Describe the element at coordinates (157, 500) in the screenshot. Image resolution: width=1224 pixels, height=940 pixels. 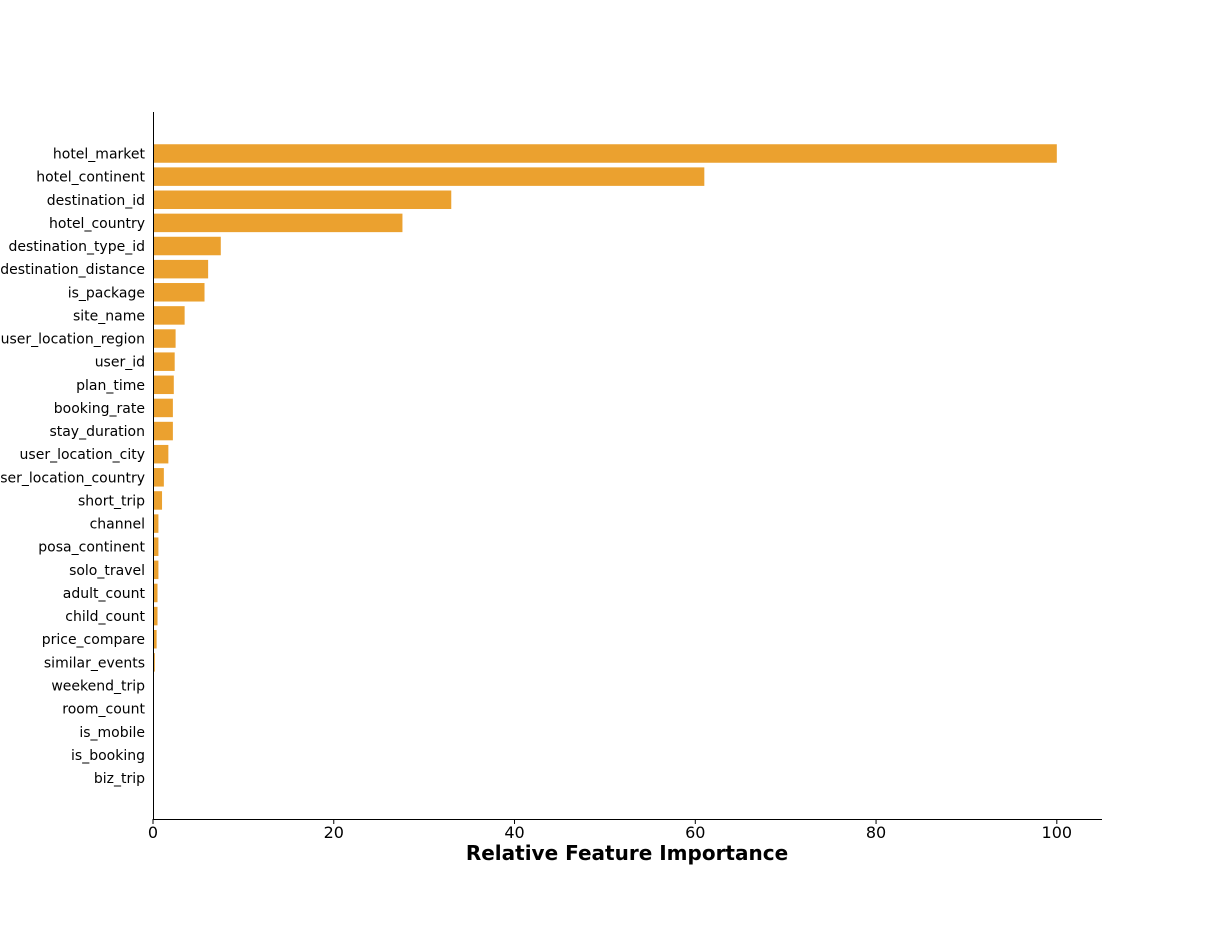
I see `bar-short-trip` at that location.